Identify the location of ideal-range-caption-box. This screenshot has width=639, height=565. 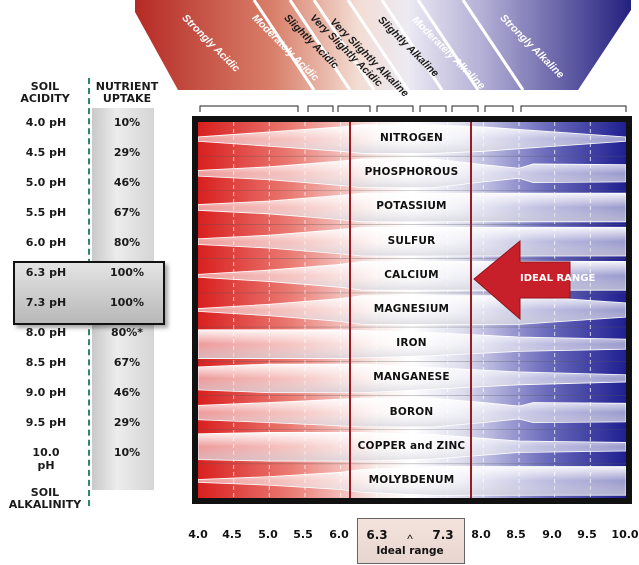
(411, 541).